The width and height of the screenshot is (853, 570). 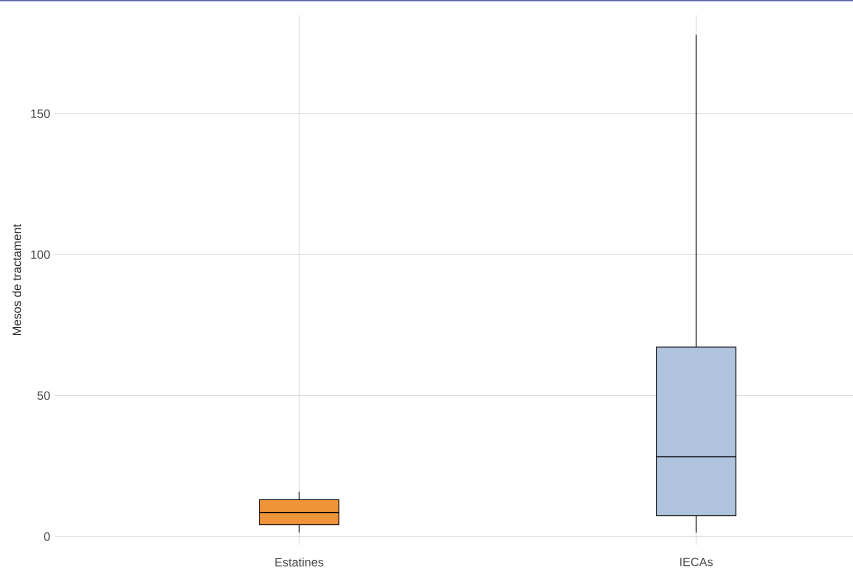 What do you see at coordinates (43, 395) in the screenshot?
I see `y-tick-label: 50` at bounding box center [43, 395].